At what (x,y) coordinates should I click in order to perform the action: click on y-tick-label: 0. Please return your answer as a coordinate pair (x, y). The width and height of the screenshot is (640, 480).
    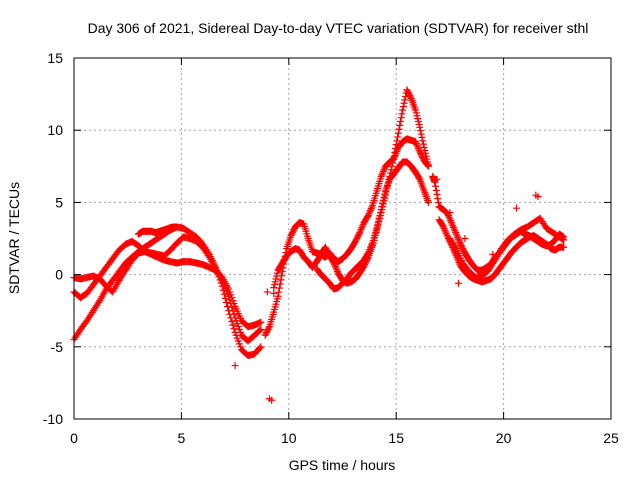
    Looking at the image, I should click on (59, 275).